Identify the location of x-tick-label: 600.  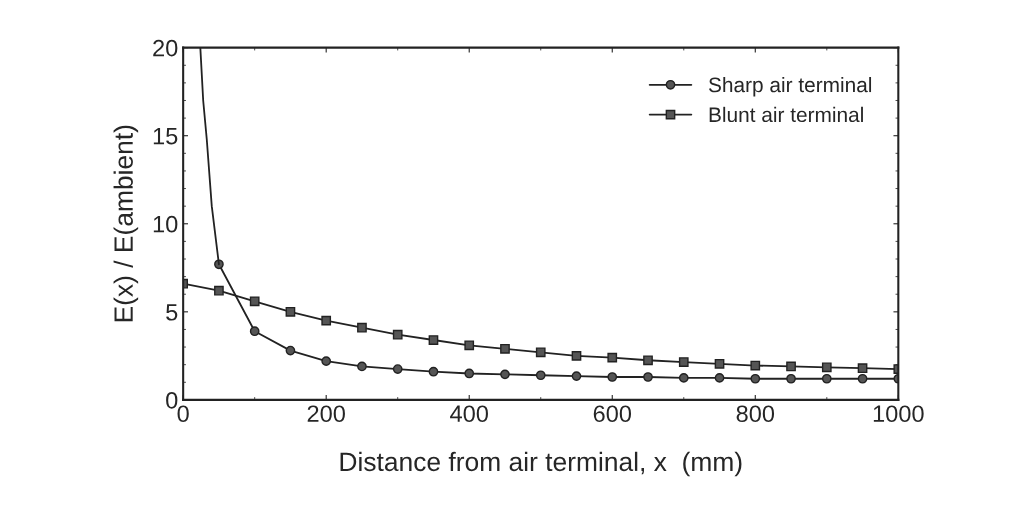
(612, 414).